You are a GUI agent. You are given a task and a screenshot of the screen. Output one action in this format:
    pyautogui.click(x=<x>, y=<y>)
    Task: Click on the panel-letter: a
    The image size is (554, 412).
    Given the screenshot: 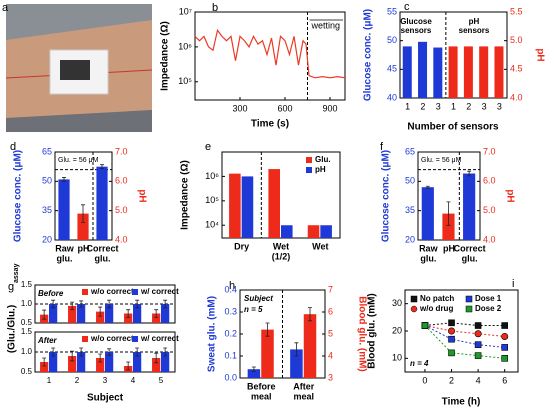 What is the action you would take?
    pyautogui.click(x=5, y=8)
    